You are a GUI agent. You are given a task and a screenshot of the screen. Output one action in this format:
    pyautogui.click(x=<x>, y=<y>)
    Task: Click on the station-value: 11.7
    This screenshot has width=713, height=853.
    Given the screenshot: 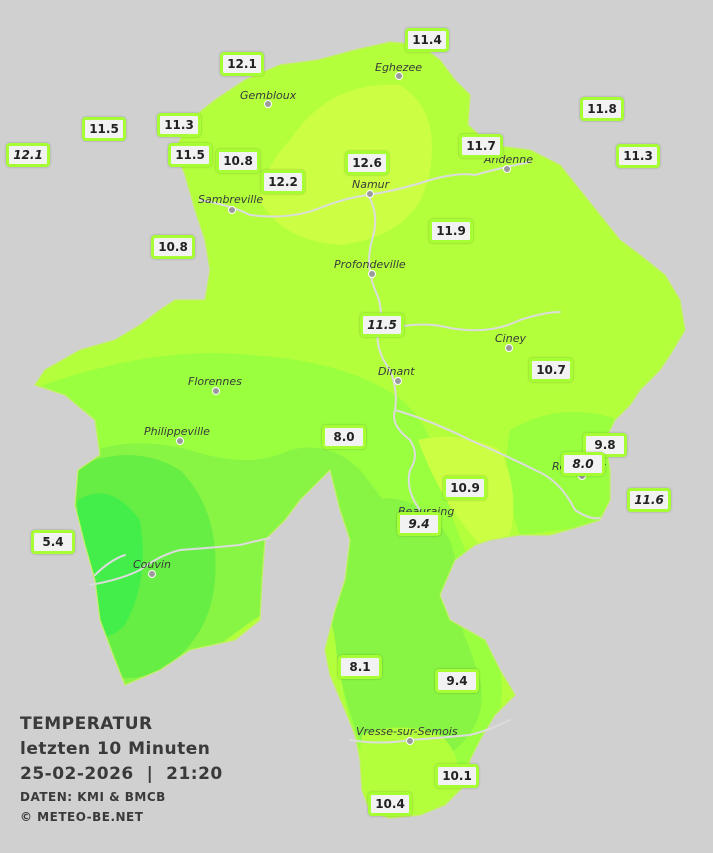 What is the action you would take?
    pyautogui.click(x=481, y=146)
    